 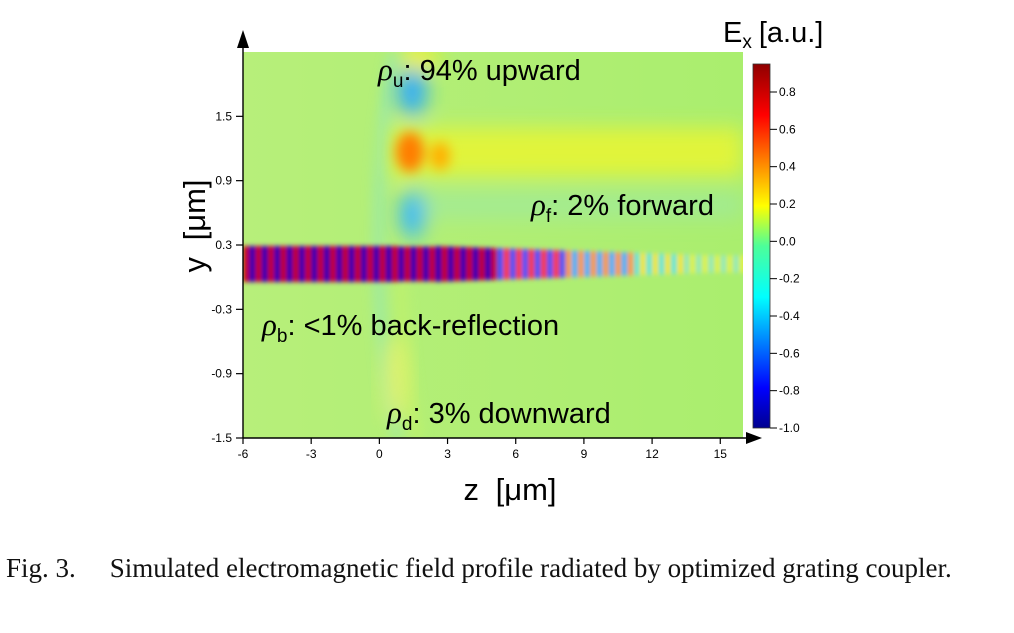 What do you see at coordinates (622, 207) in the screenshot?
I see `forward-annotation: ρf: 2% forward` at bounding box center [622, 207].